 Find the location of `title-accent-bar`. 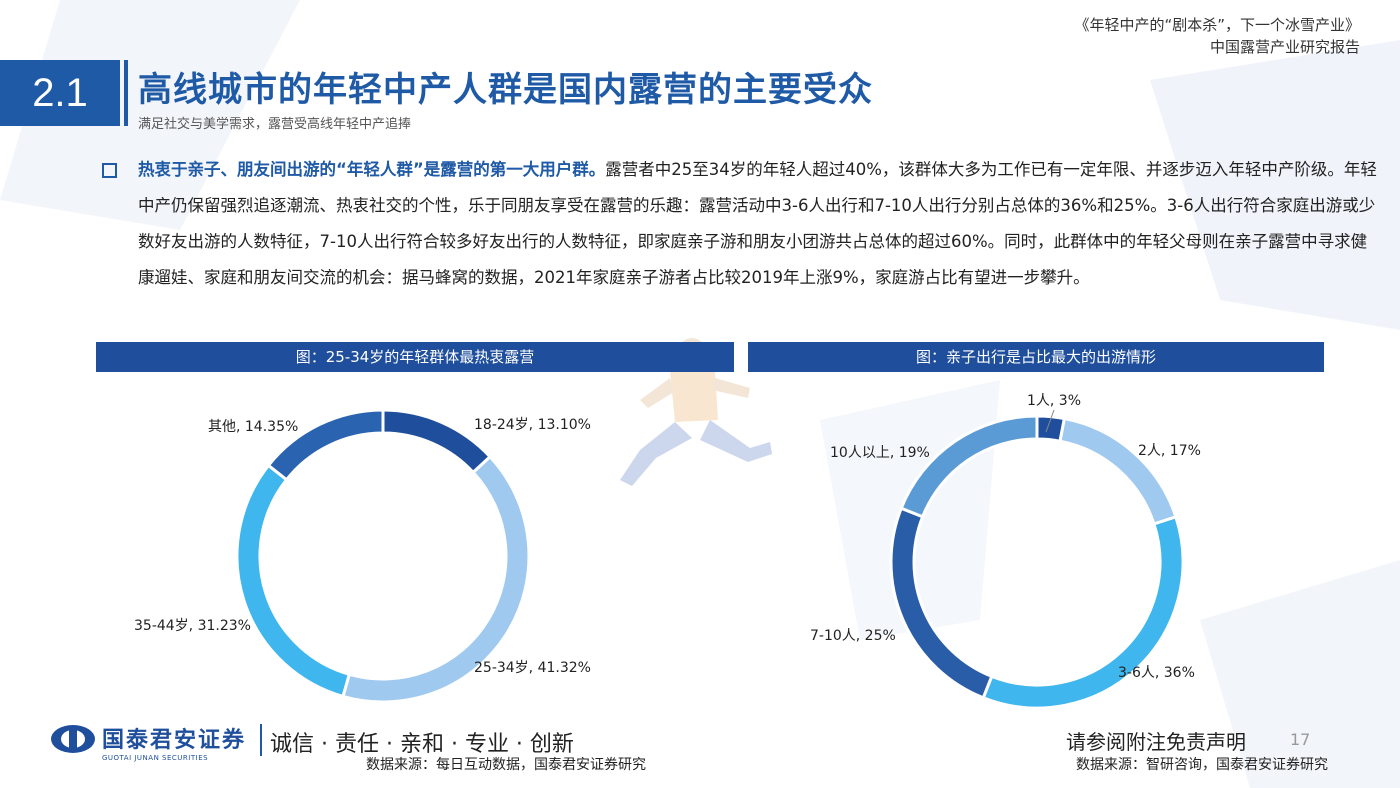

title-accent-bar is located at coordinates (126, 93).